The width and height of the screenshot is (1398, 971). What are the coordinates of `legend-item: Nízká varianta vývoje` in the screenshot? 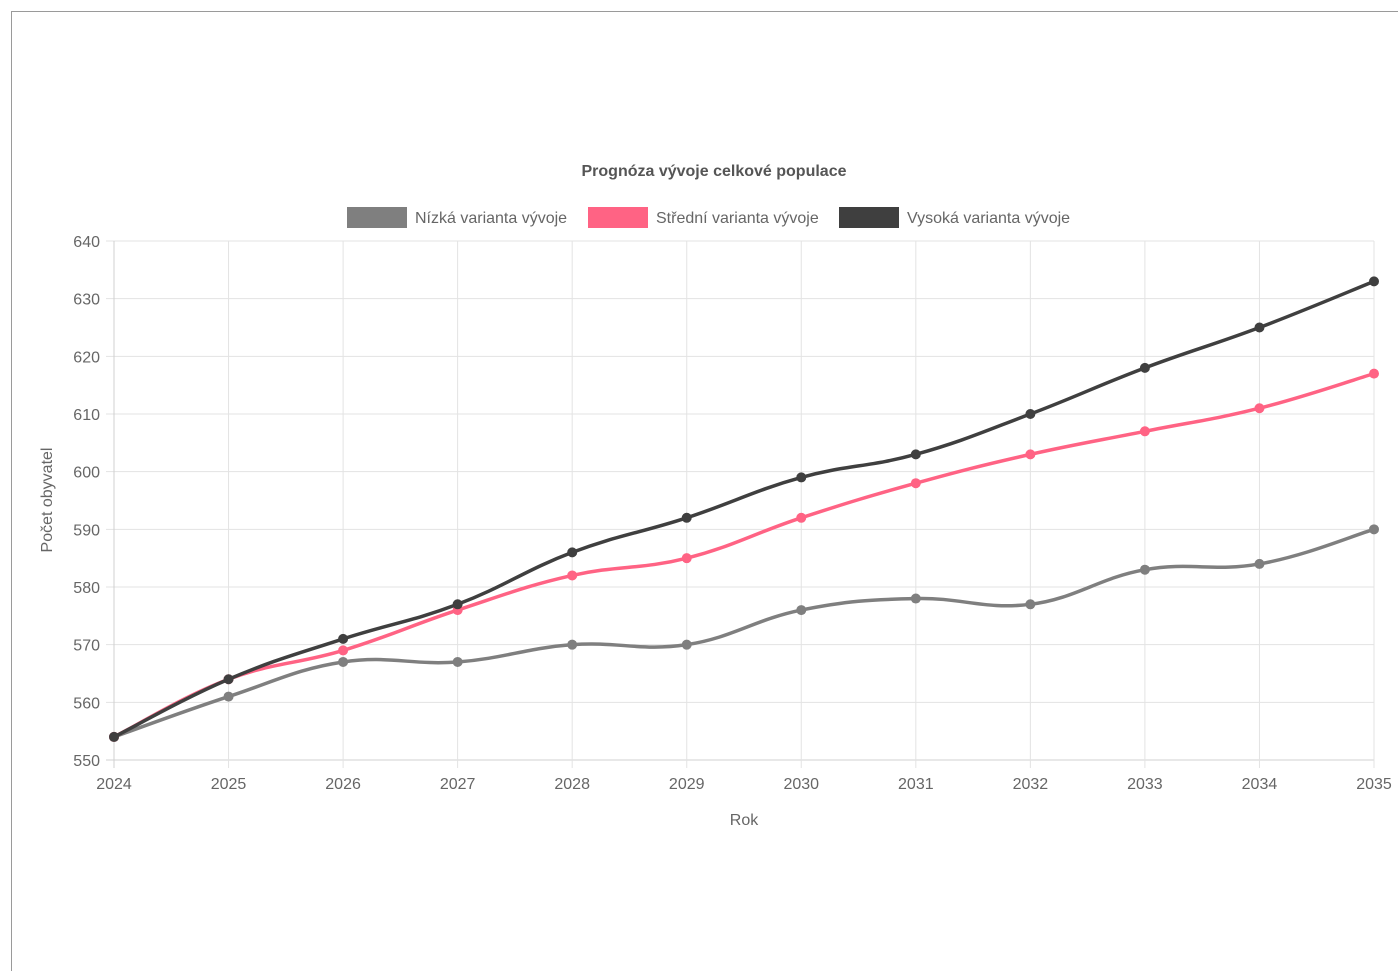 It's located at (457, 217).